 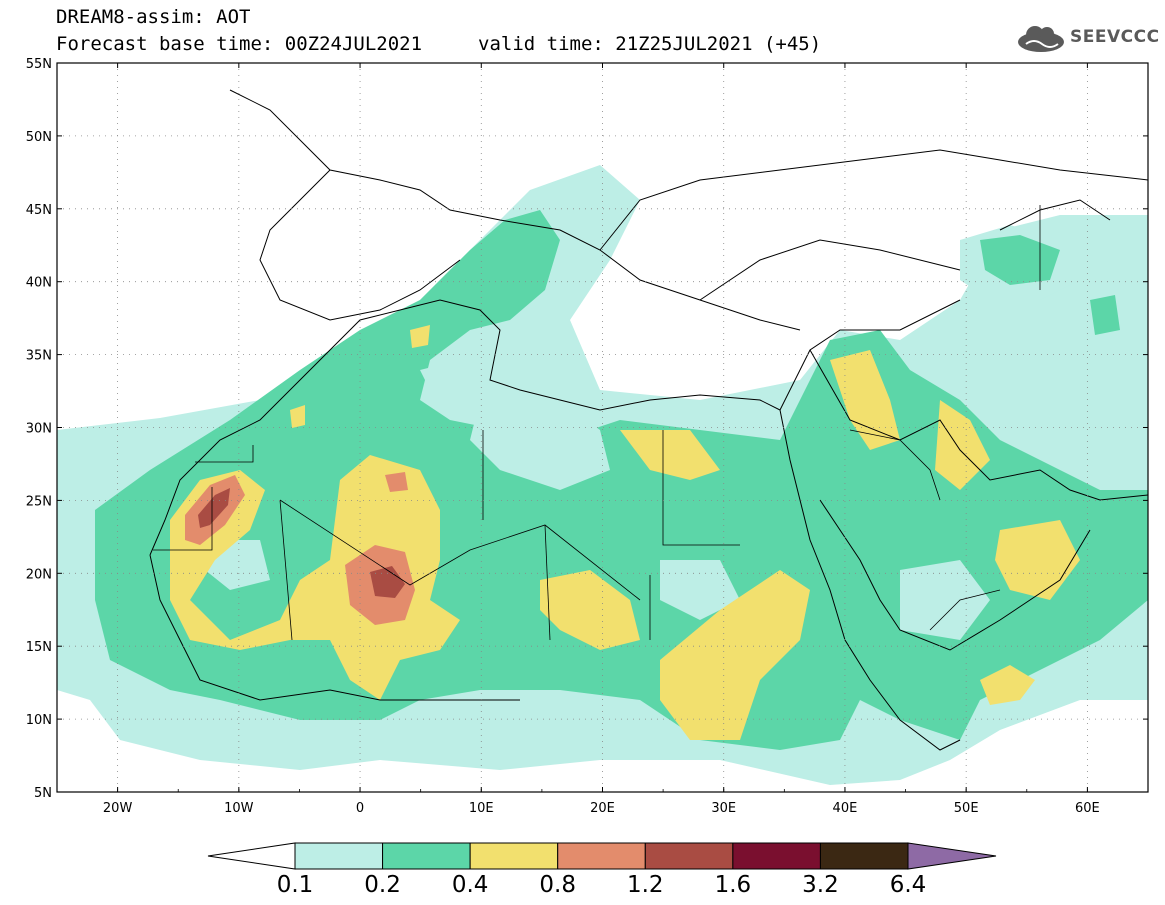 I want to click on forecast-base-time: Forecast base time: 00Z24JUL2021, so click(x=239, y=44).